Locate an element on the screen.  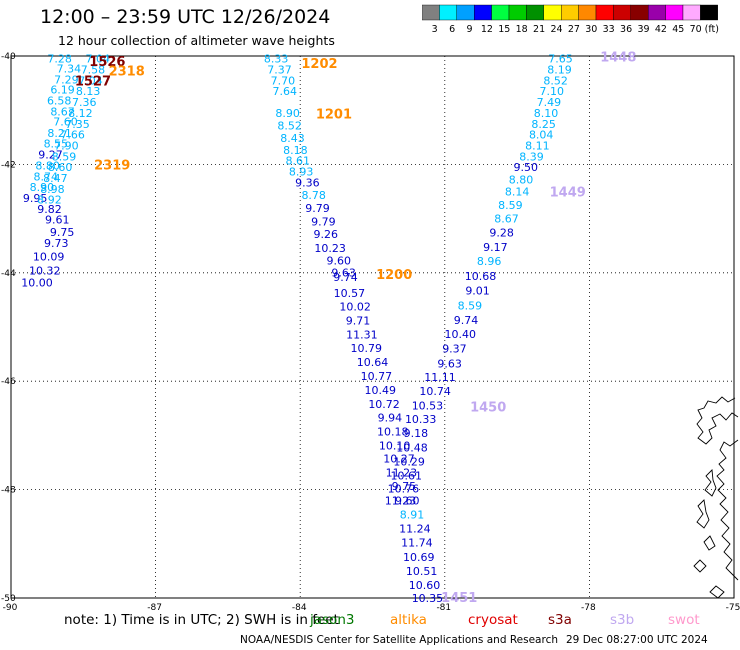
swh-data-label: 11.31 is located at coordinates (362, 335).